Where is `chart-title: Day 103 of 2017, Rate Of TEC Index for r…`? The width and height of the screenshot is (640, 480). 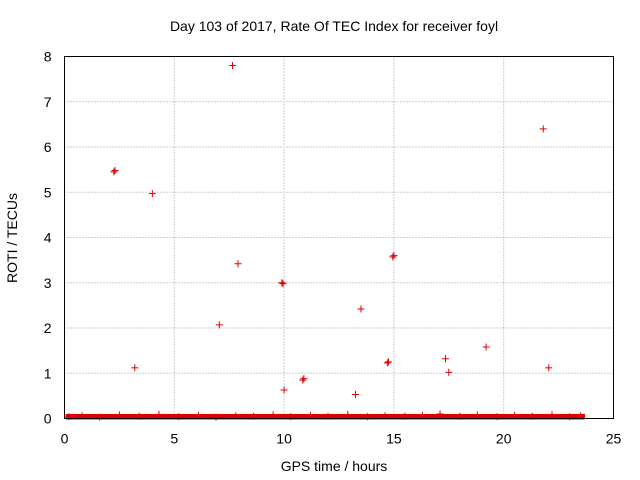
chart-title: Day 103 of 2017, Rate Of TEC Index for r… is located at coordinates (334, 26).